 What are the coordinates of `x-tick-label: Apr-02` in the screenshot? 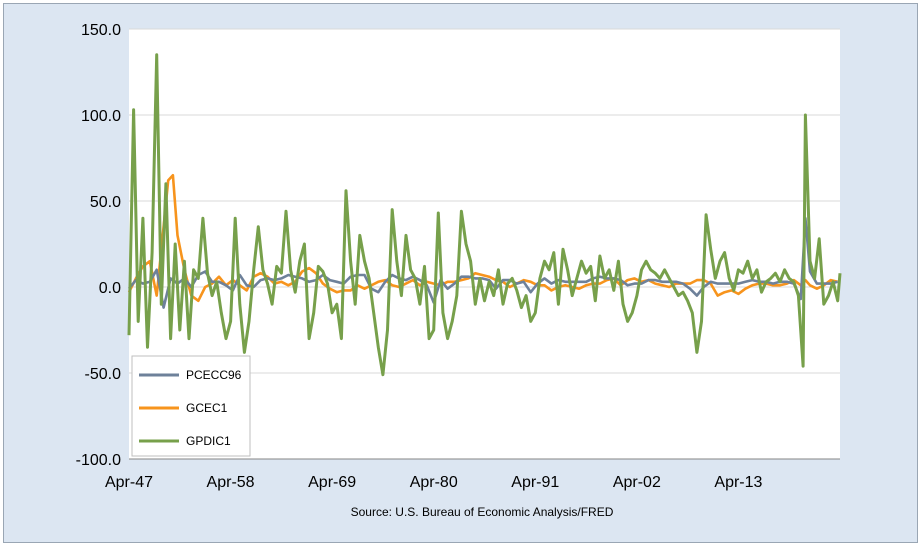 It's located at (637, 482).